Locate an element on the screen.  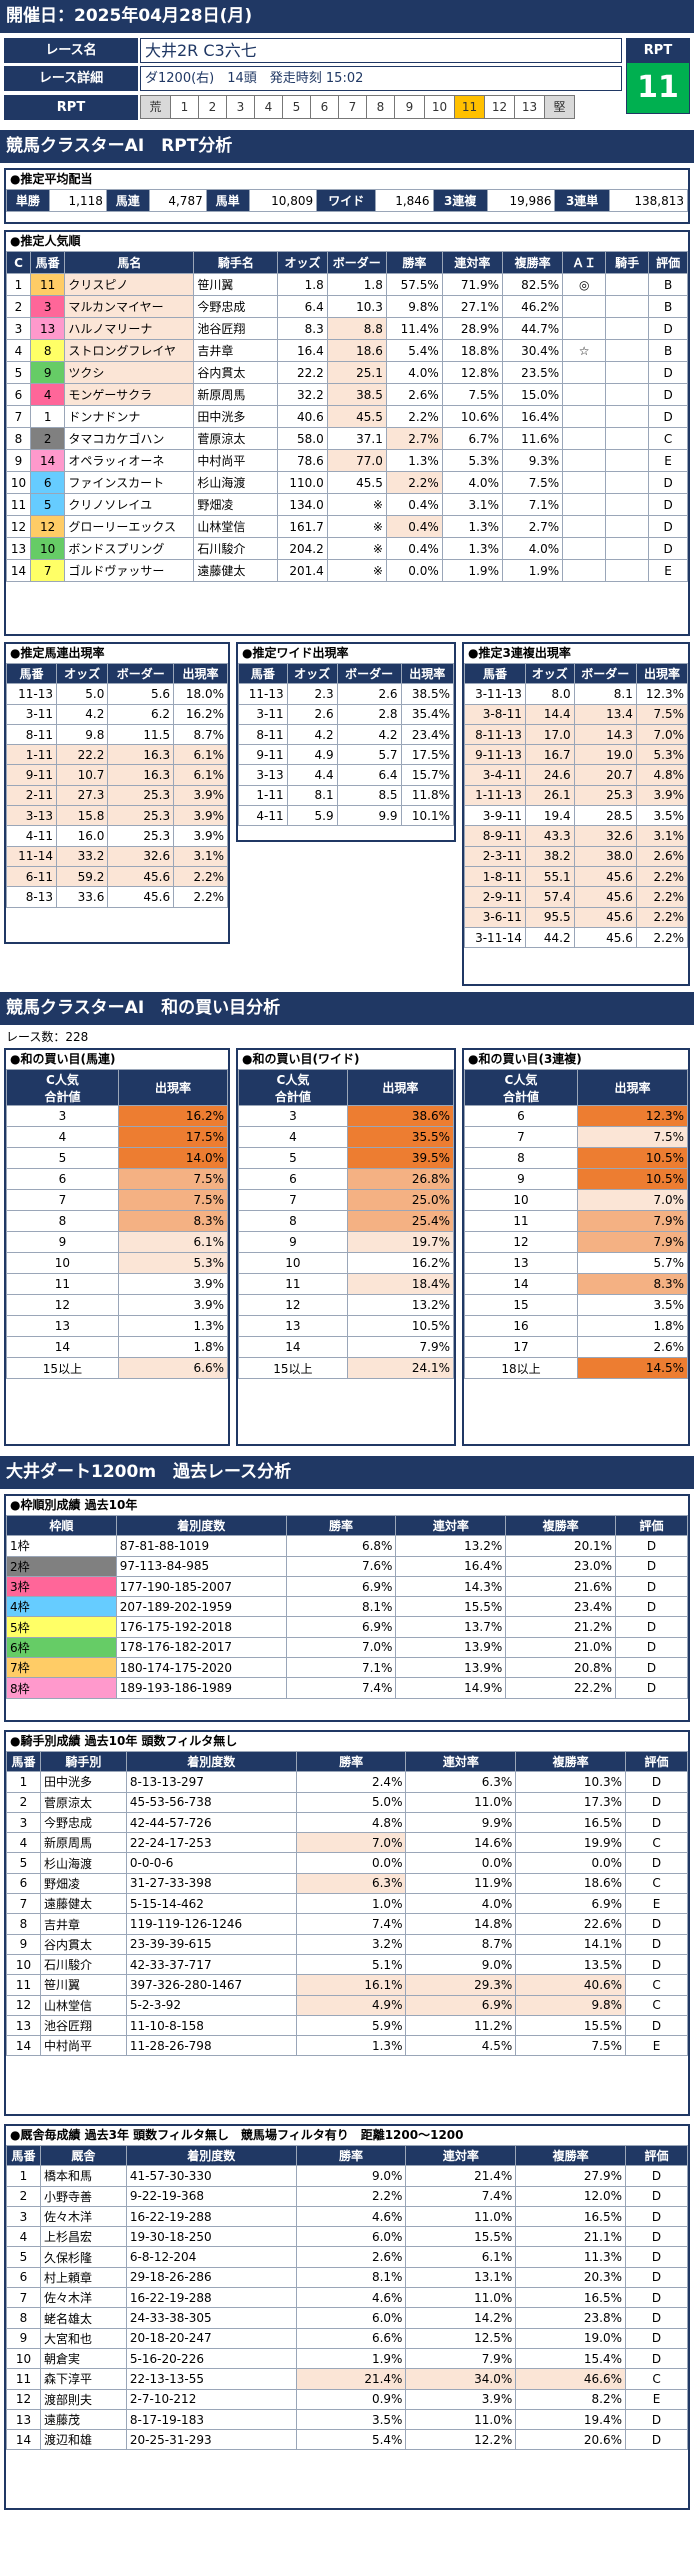
column-header: 複勝率 is located at coordinates (532, 262).